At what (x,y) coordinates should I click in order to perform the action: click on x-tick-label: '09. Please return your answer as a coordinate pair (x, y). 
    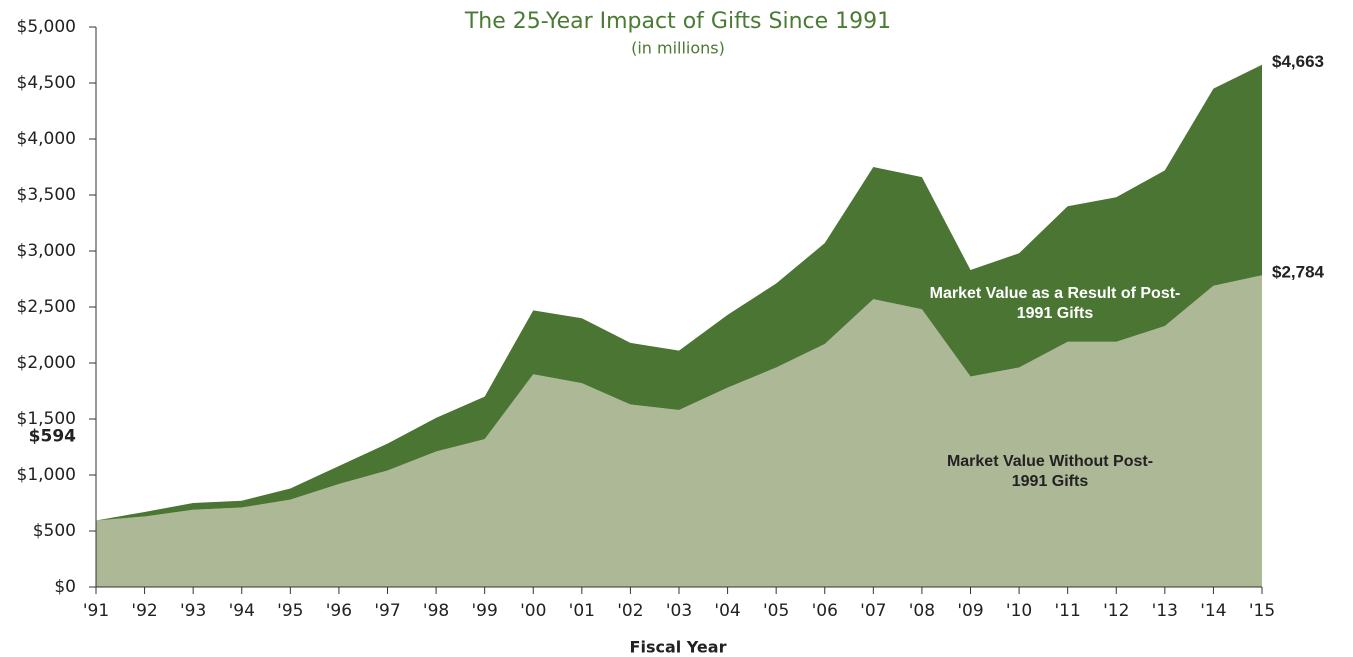
    Looking at the image, I should click on (970, 611).